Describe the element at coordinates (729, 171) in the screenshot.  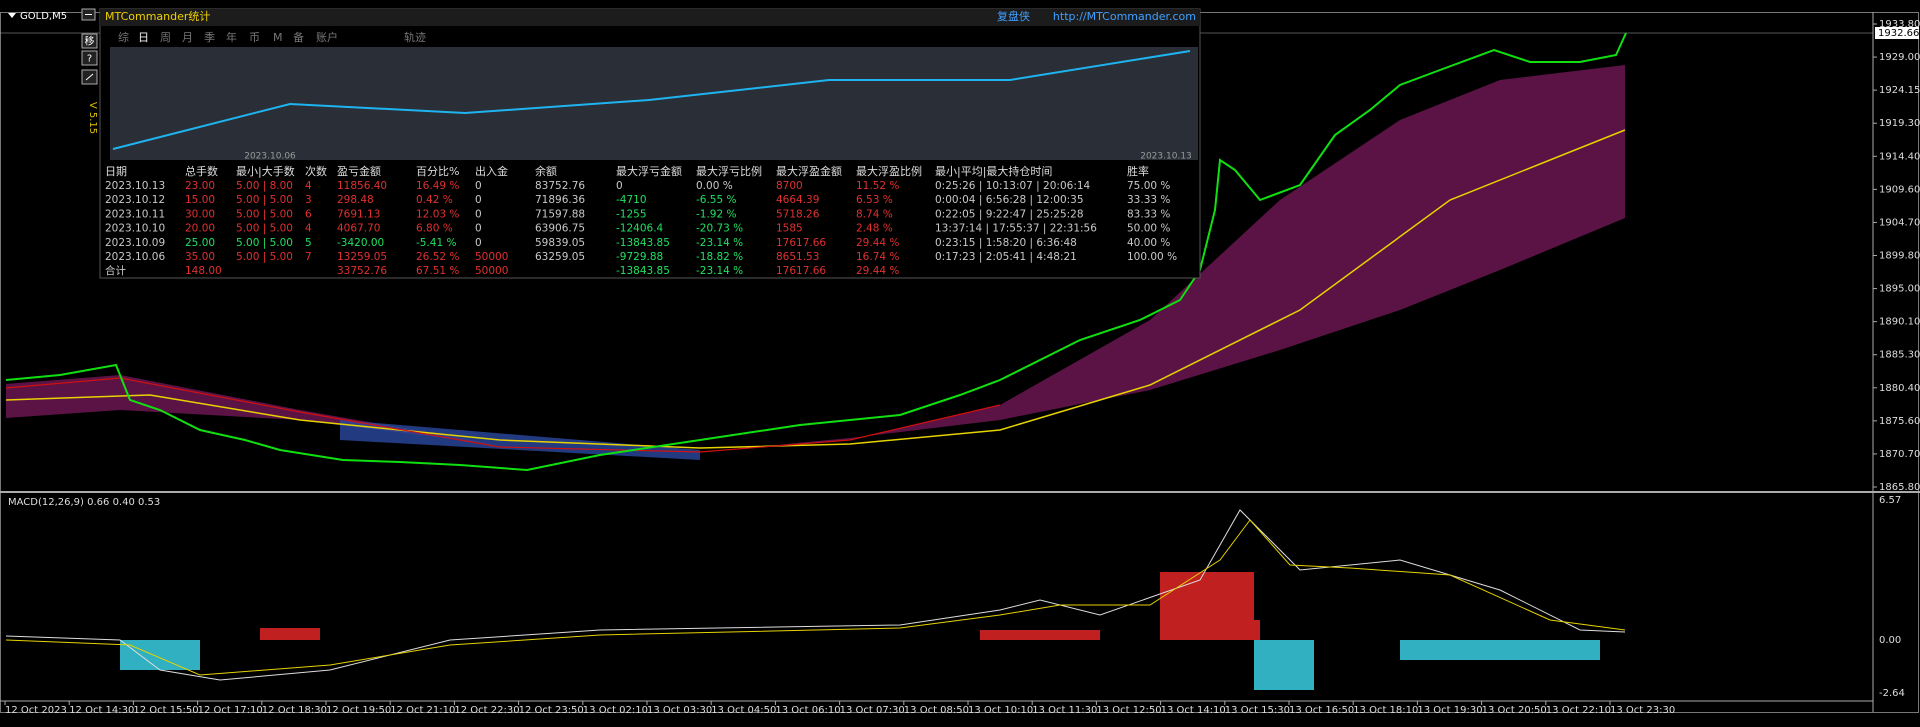
I see `table-header: 最大浮亏比例` at that location.